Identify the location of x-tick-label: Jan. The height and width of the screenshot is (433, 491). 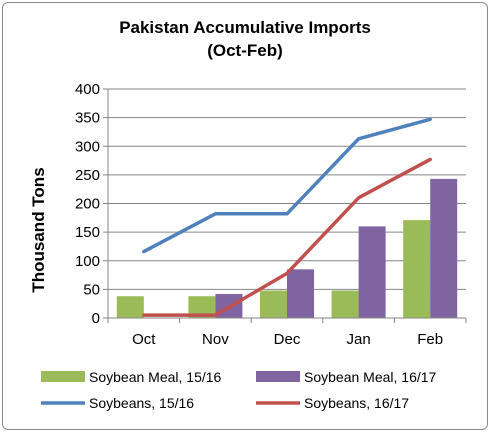
(359, 339).